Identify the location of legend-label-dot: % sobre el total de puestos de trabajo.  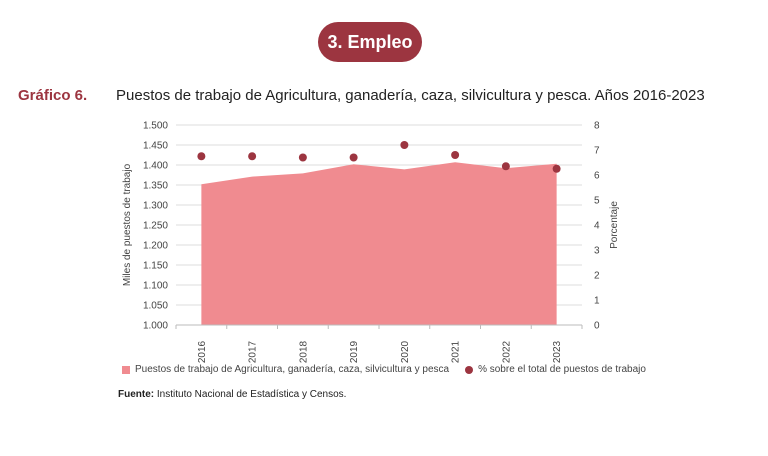
(562, 369).